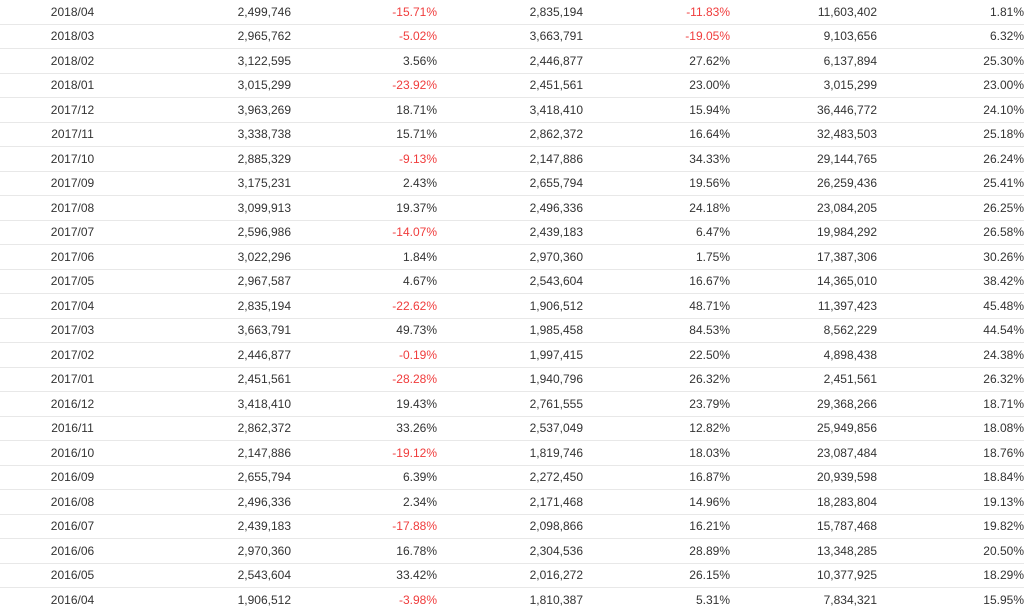 This screenshot has width=1024, height=607. What do you see at coordinates (950, 232) in the screenshot?
I see `cumulative-change-cell: 26.58%` at bounding box center [950, 232].